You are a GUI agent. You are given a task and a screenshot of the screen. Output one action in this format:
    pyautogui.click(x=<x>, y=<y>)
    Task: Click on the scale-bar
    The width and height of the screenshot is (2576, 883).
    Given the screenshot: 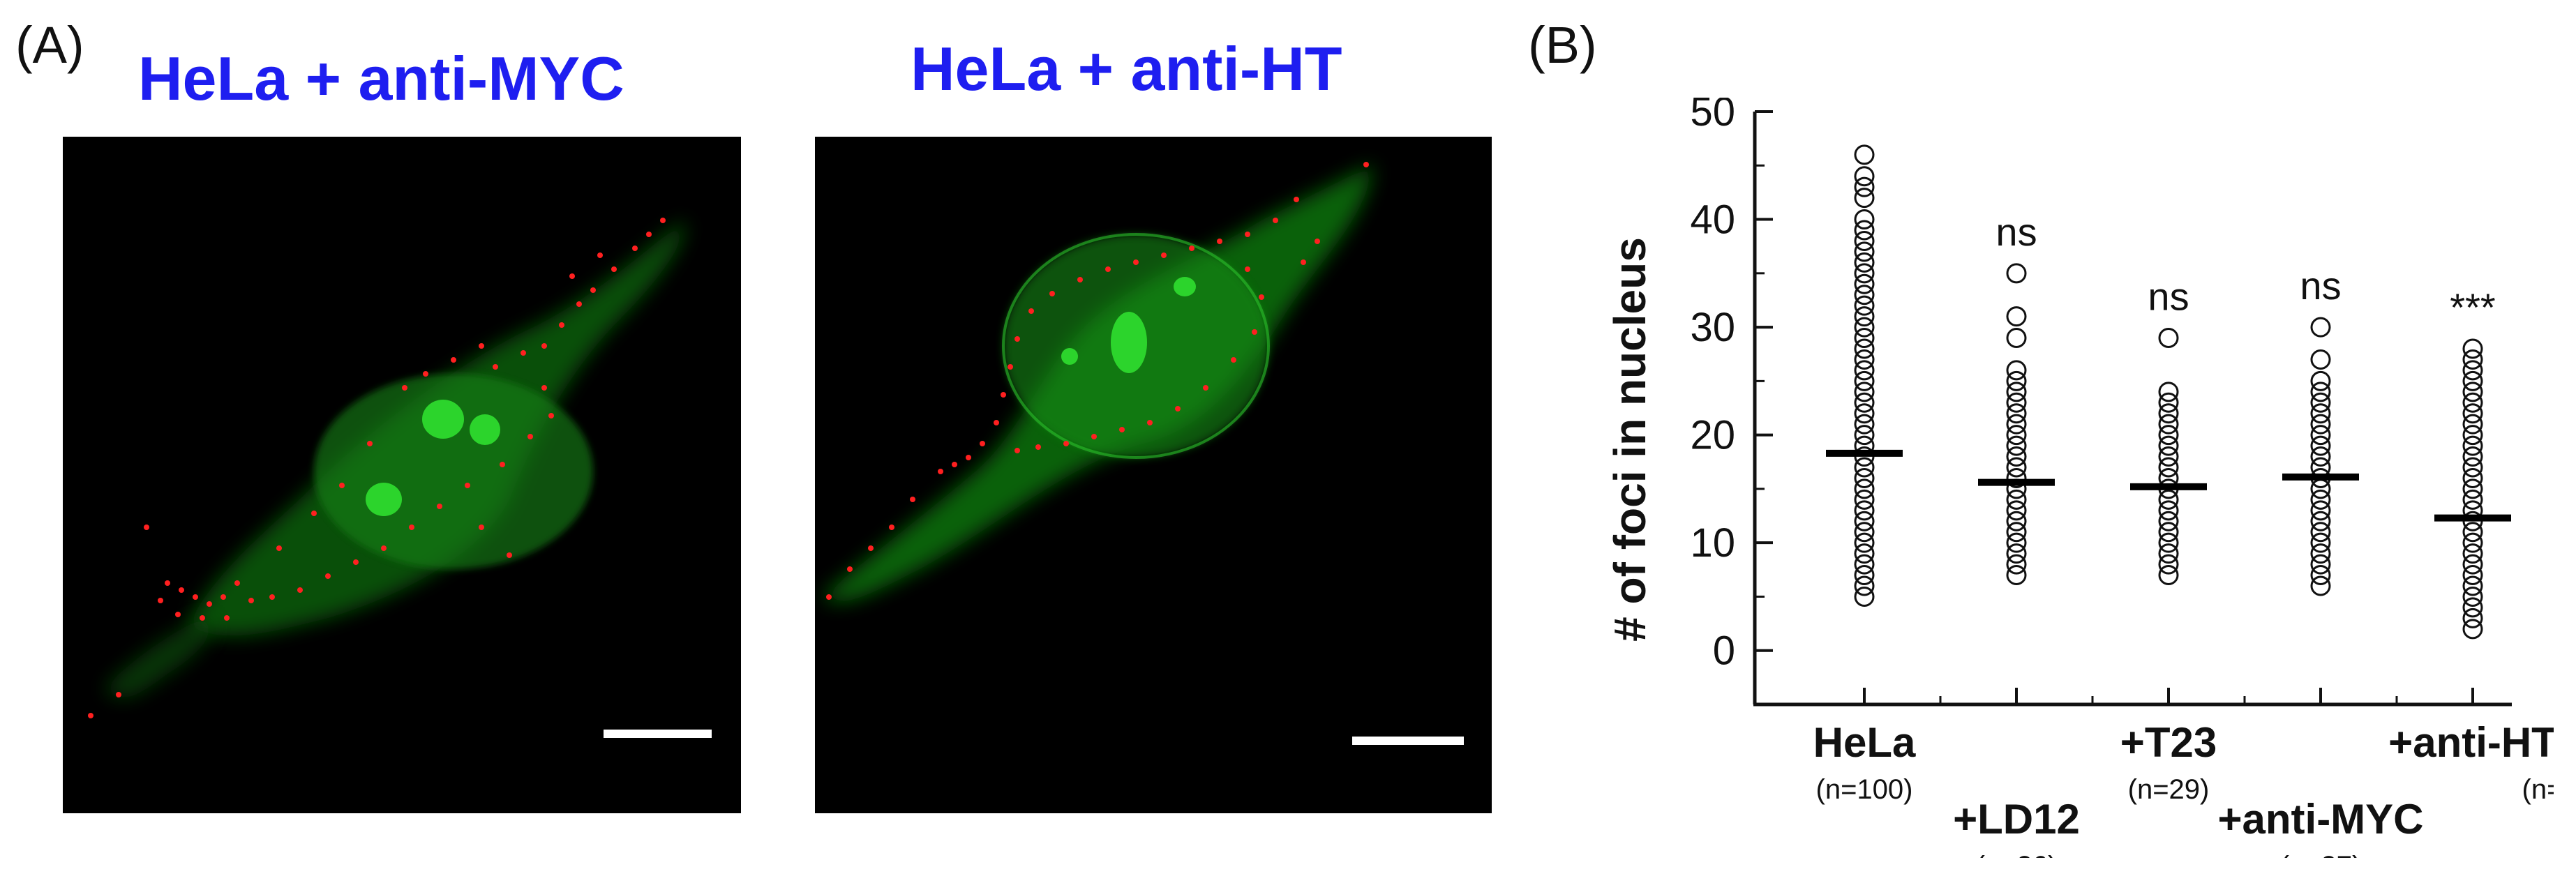 What is the action you would take?
    pyautogui.click(x=658, y=734)
    